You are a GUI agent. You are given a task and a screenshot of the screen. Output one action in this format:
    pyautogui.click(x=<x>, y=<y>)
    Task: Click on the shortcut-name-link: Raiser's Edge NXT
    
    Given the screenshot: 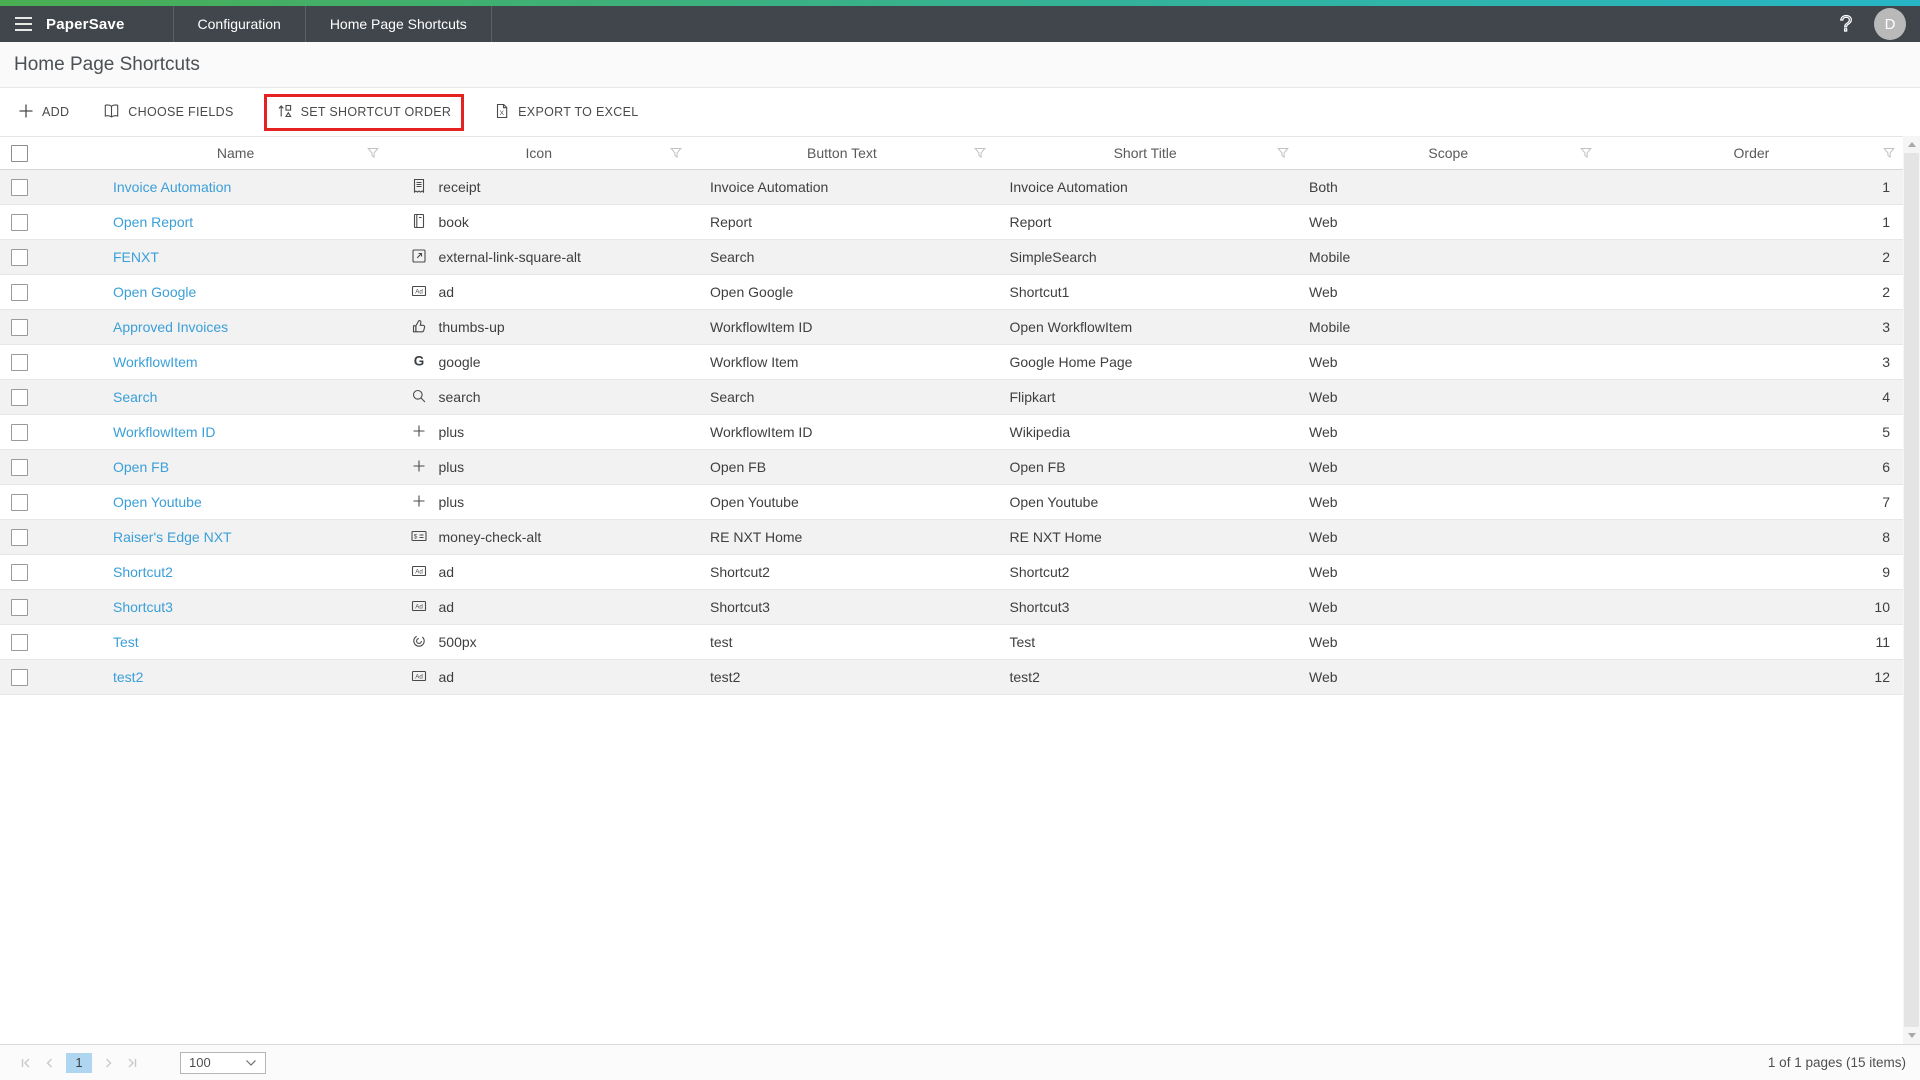 What is the action you would take?
    pyautogui.click(x=172, y=537)
    